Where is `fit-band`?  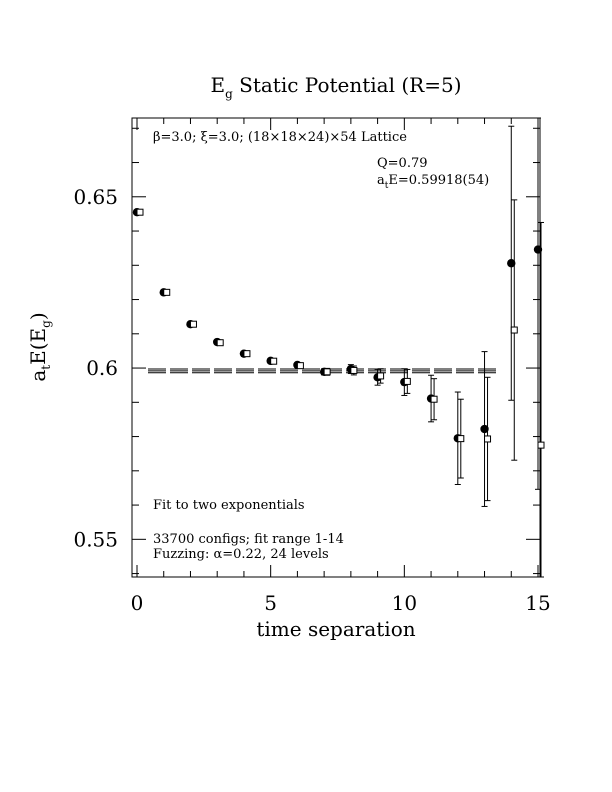 fit-band is located at coordinates (323, 371).